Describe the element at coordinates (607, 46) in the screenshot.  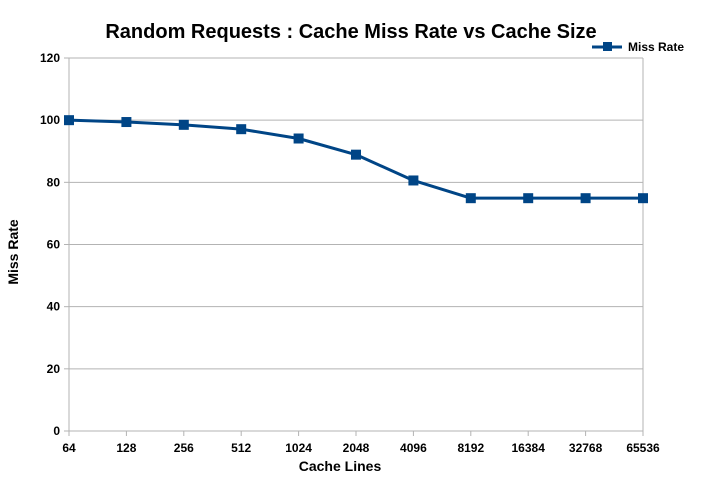
I see `legend-marker` at that location.